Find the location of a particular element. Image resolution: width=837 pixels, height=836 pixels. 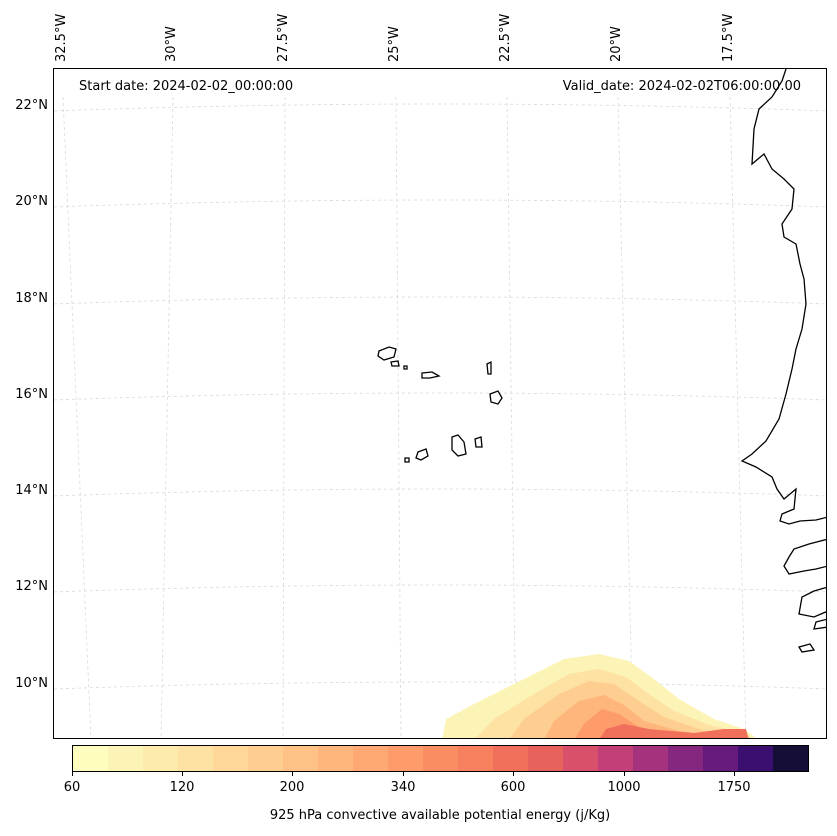

colorbar is located at coordinates (440, 758).